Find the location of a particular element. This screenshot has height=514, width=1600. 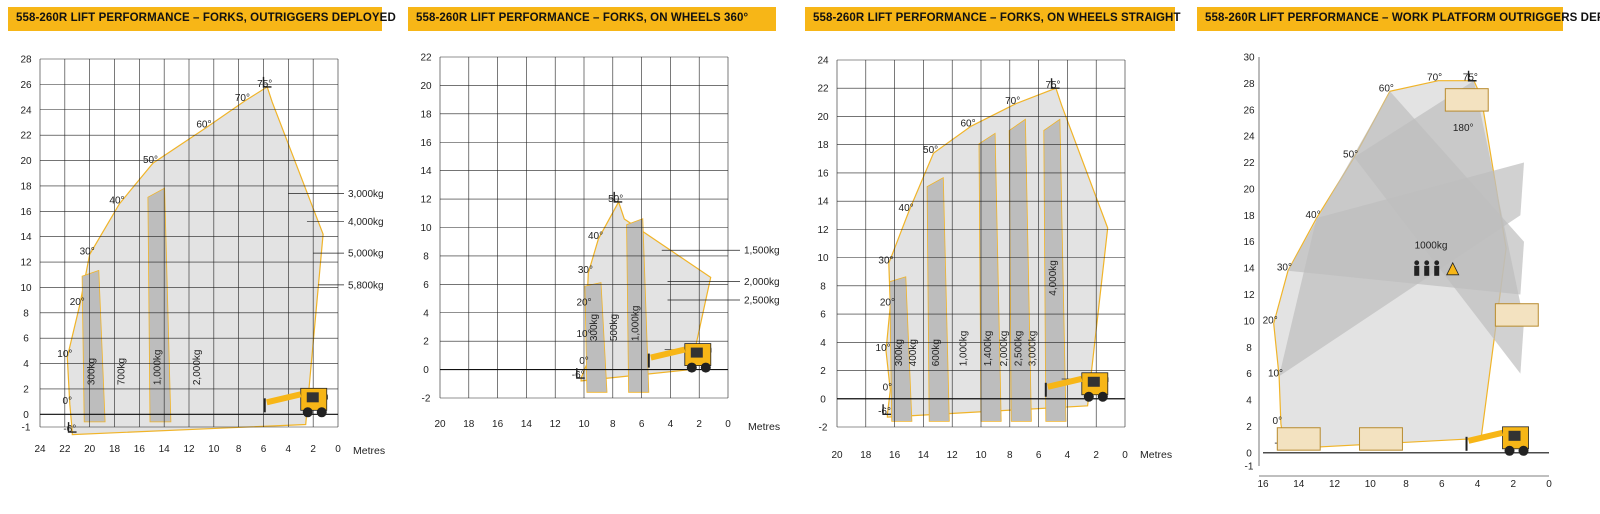

boom-angle-label: 10° is located at coordinates (883, 348).